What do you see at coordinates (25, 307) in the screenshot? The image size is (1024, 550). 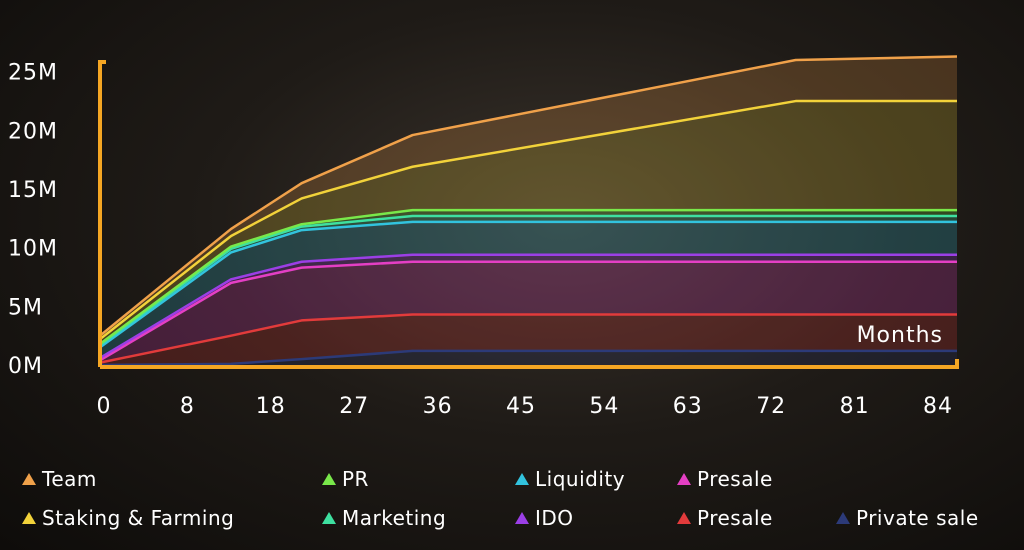 I see `y-tick-label: 5M` at bounding box center [25, 307].